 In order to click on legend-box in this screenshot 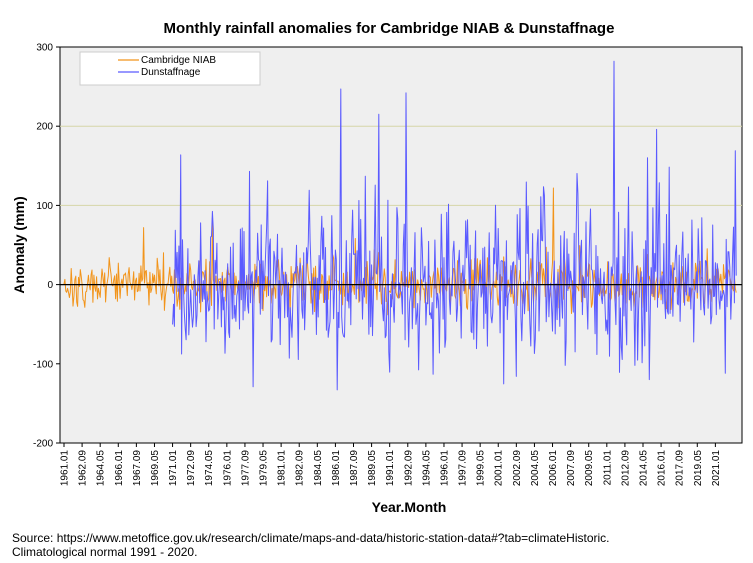, I will do `click(170, 68)`.